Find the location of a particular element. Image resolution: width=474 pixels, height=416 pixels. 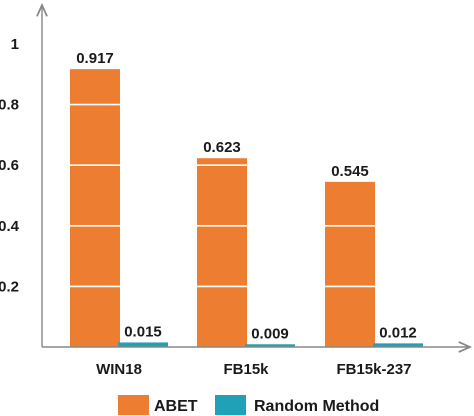

legend: ABET Random Method is located at coordinates (248, 405).